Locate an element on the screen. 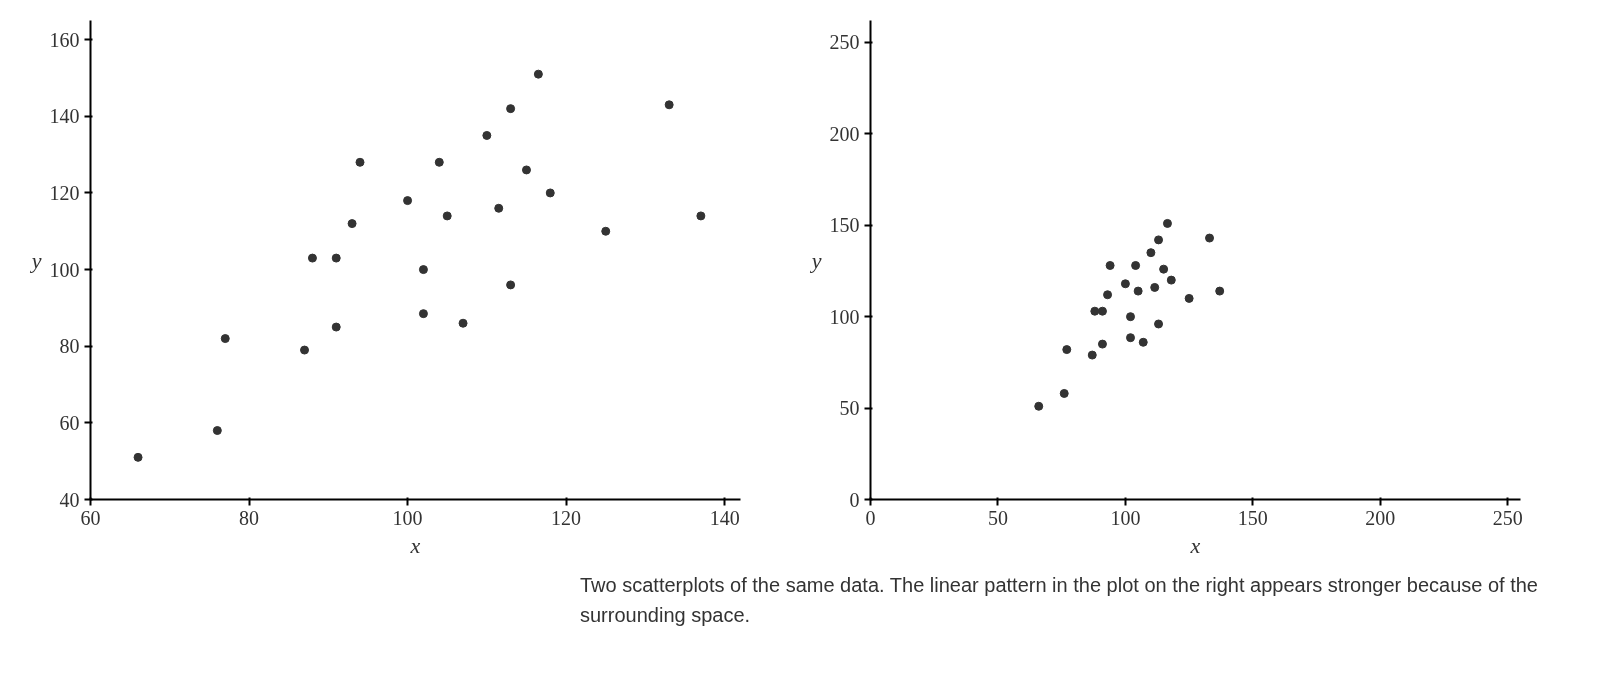 The image size is (1616, 679). y-tick-label: 200 is located at coordinates (844, 133).